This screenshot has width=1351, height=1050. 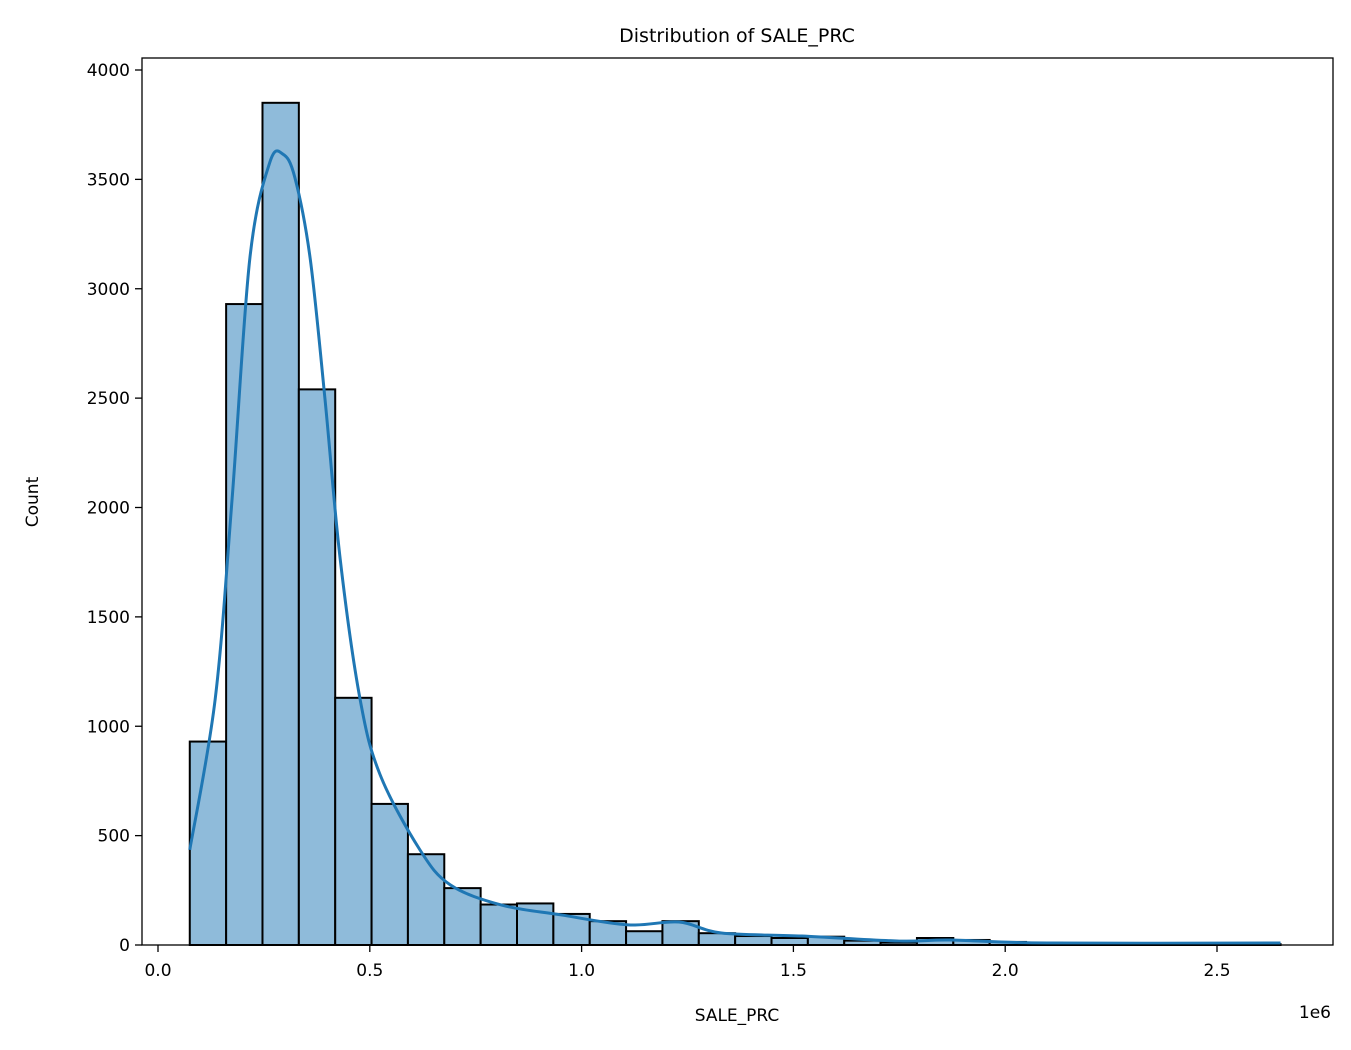 I want to click on y-tick-label: 1000, so click(x=108, y=727).